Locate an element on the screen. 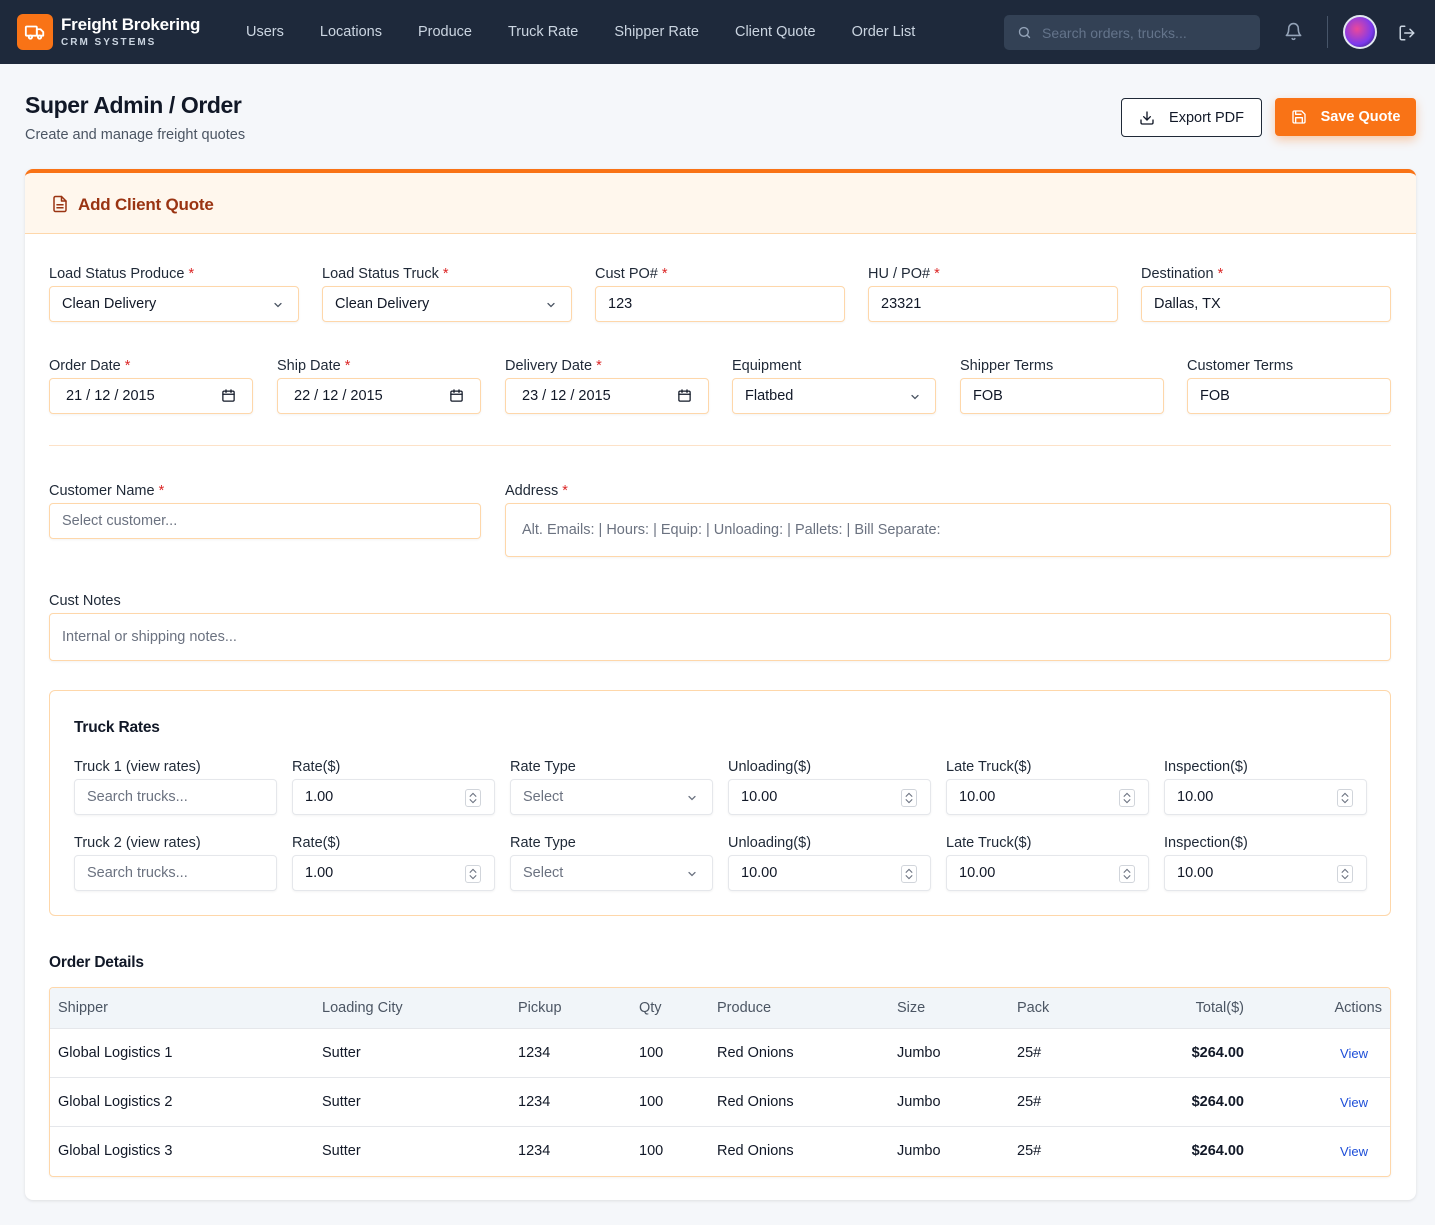 The image size is (1435, 1225). equipment-select: Flatbed is located at coordinates (834, 396).